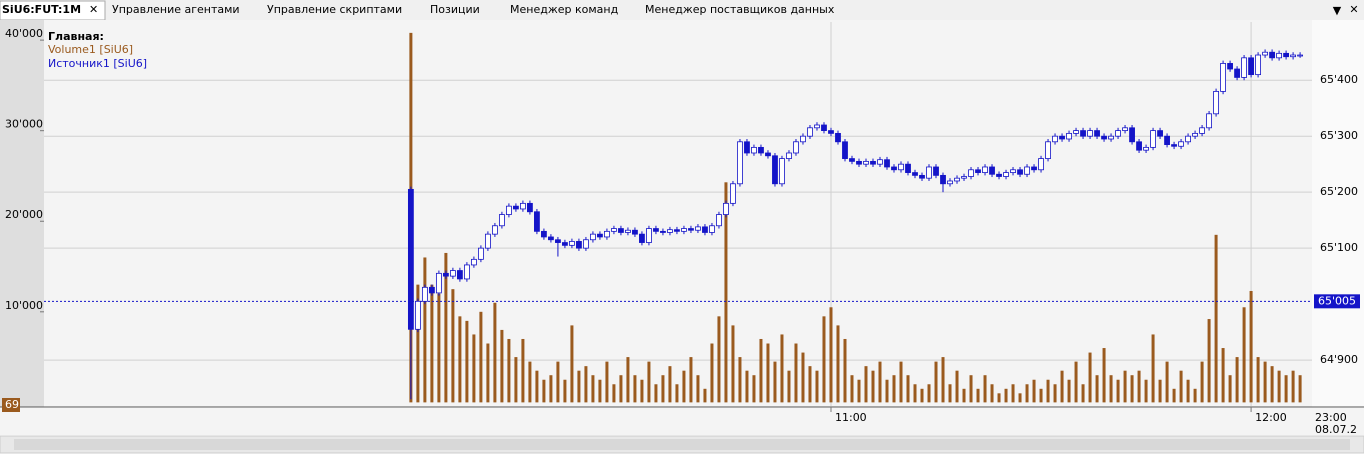 The height and width of the screenshot is (465, 1364). I want to click on legend-entry: Volume1 [SiU6], so click(90, 49).